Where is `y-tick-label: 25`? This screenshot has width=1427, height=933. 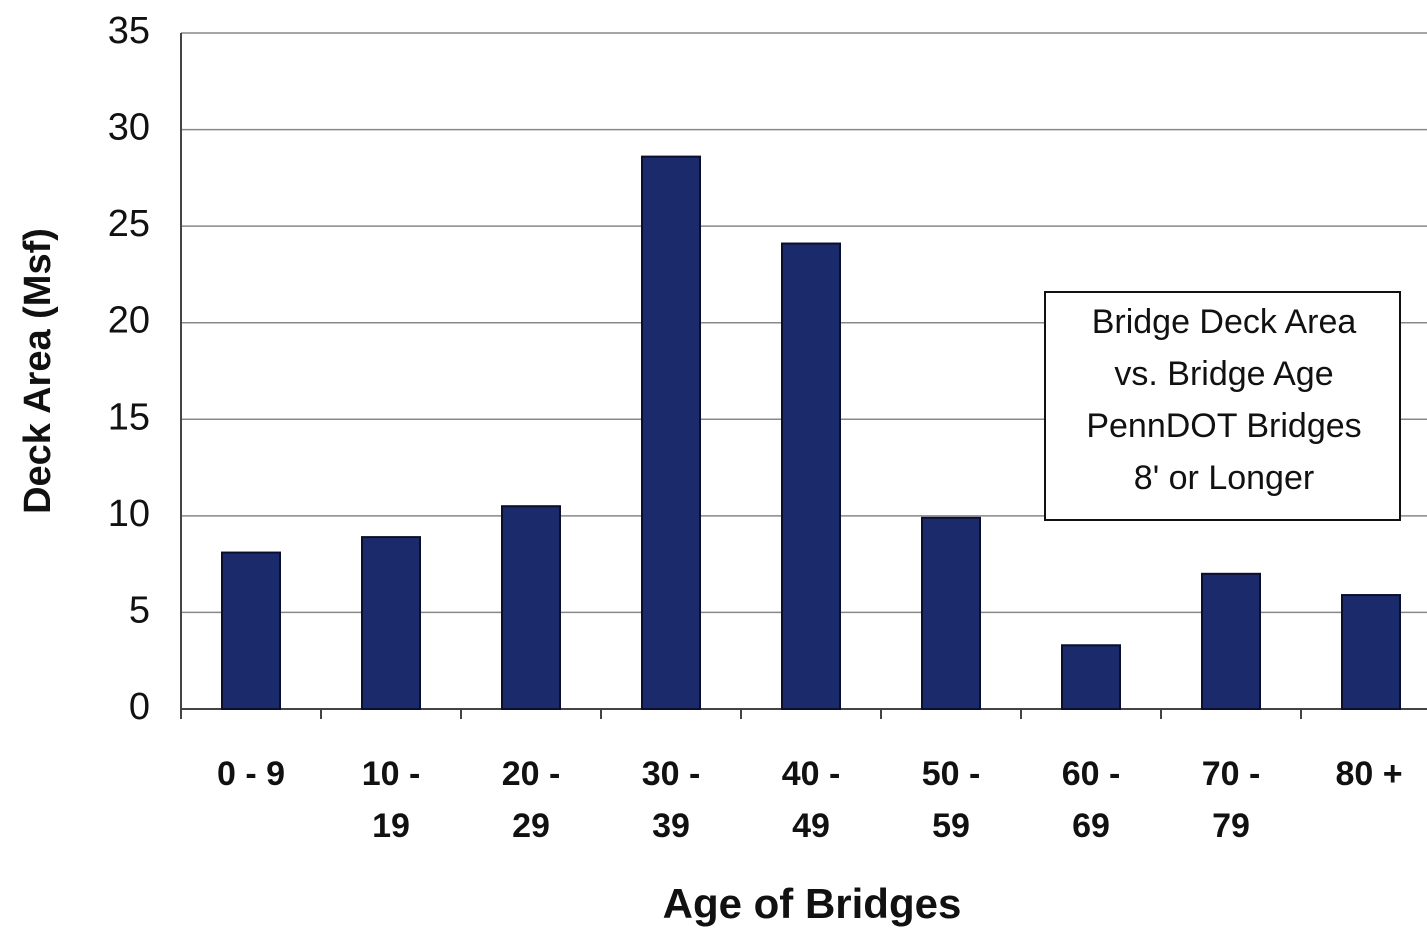 y-tick-label: 25 is located at coordinates (129, 224).